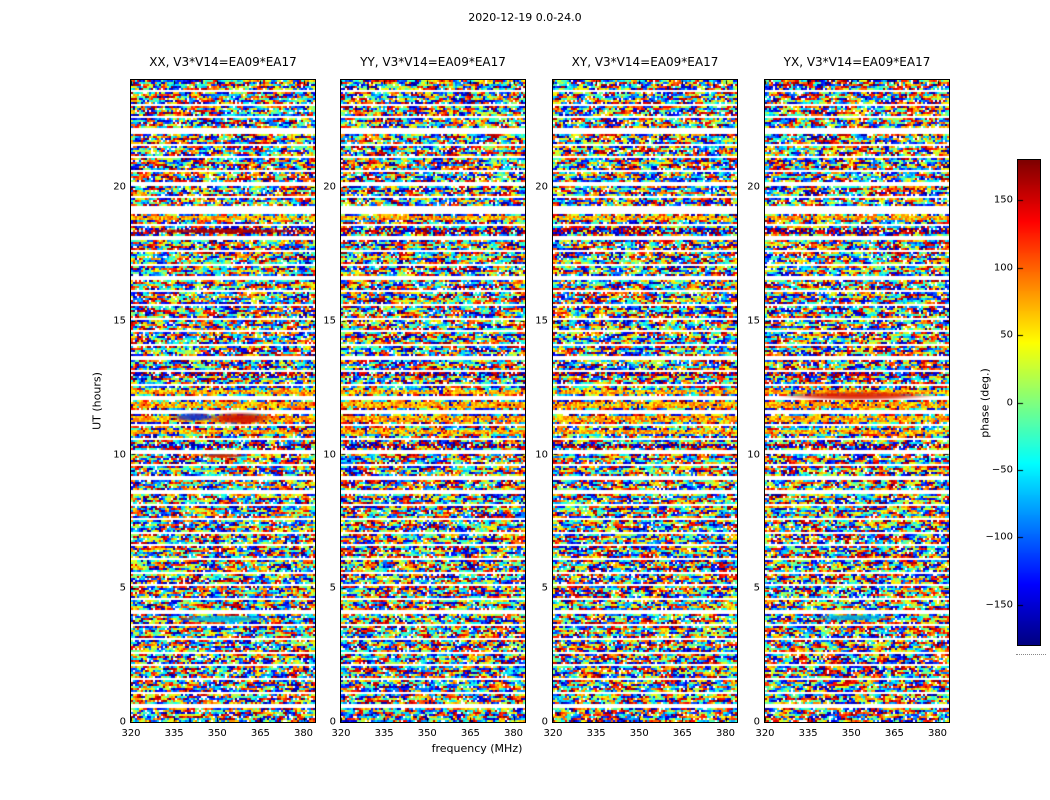  I want to click on panel-title-xy: XY, V3*V14=EA09*EA17, so click(645, 62).